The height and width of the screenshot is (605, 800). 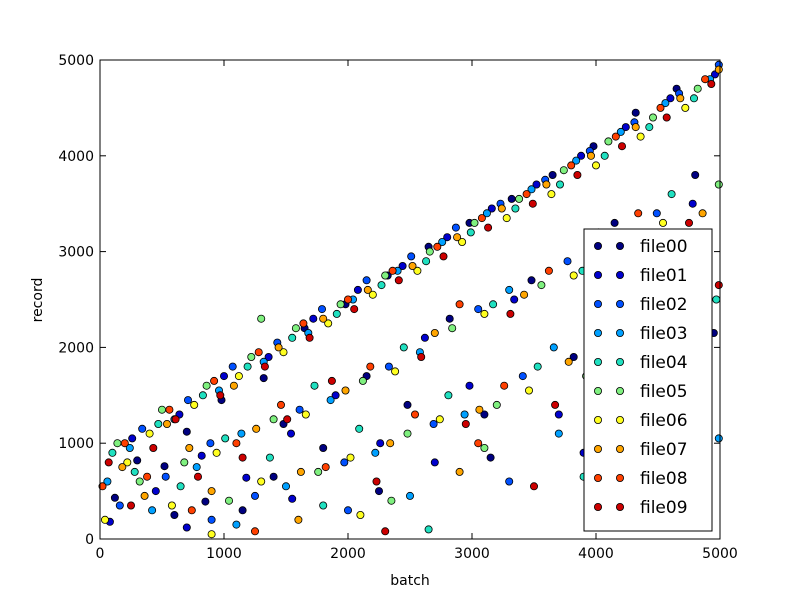 I want to click on y-tick-label-2: 2000, so click(x=76, y=348).